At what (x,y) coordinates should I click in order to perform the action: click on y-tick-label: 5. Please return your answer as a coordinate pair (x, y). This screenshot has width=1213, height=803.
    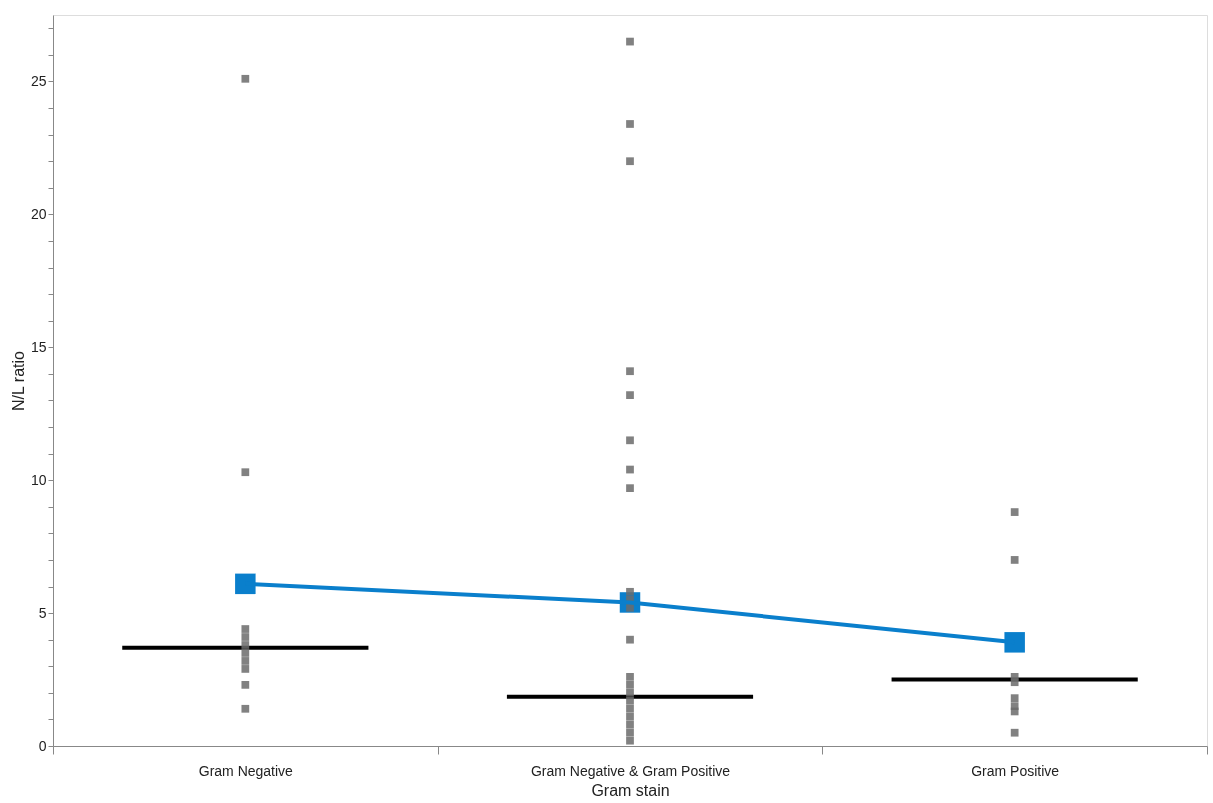
    Looking at the image, I should click on (42, 612).